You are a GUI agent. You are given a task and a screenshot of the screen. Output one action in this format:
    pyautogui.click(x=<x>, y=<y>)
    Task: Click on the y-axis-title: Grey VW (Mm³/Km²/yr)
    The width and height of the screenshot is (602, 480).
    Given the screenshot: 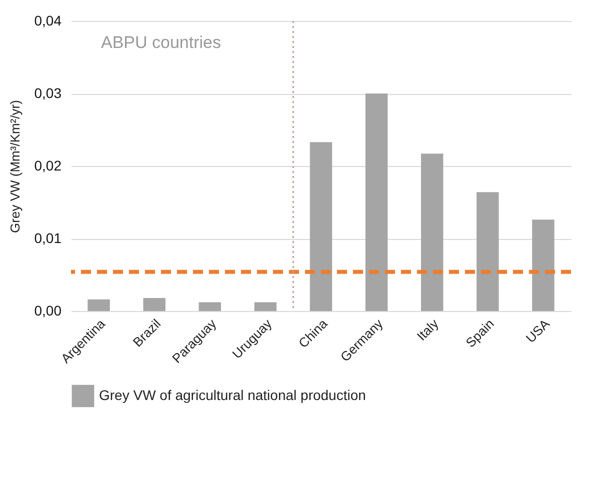 What is the action you would take?
    pyautogui.click(x=14, y=166)
    